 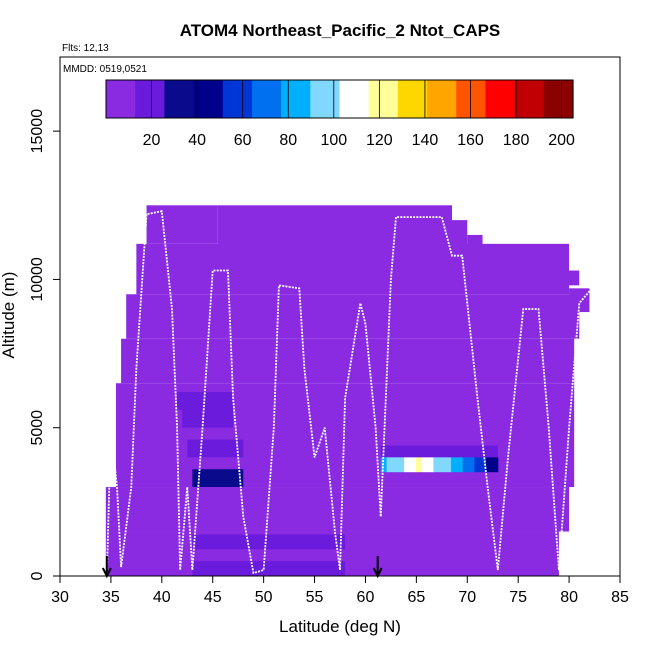 What do you see at coordinates (85, 48) in the screenshot?
I see `flights-label: Flts: 12,13` at bounding box center [85, 48].